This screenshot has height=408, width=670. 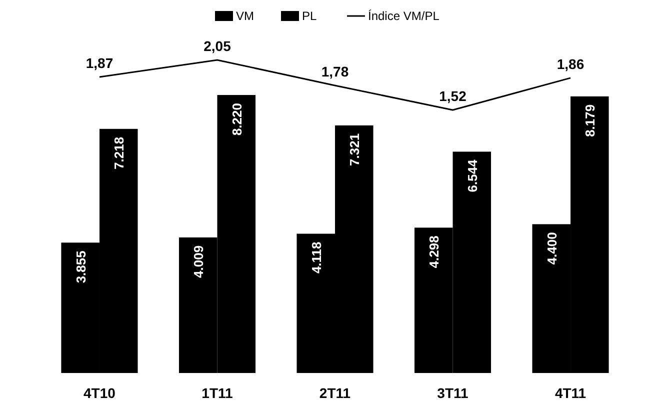 I want to click on legend-label: VM, so click(x=245, y=16).